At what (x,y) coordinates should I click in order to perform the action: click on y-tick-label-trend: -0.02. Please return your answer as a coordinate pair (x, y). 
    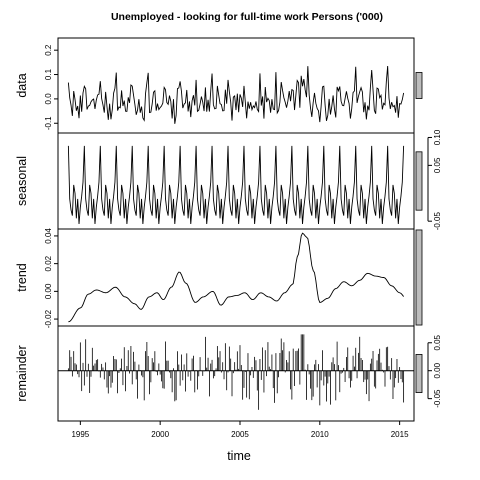
    Looking at the image, I should click on (48, 318).